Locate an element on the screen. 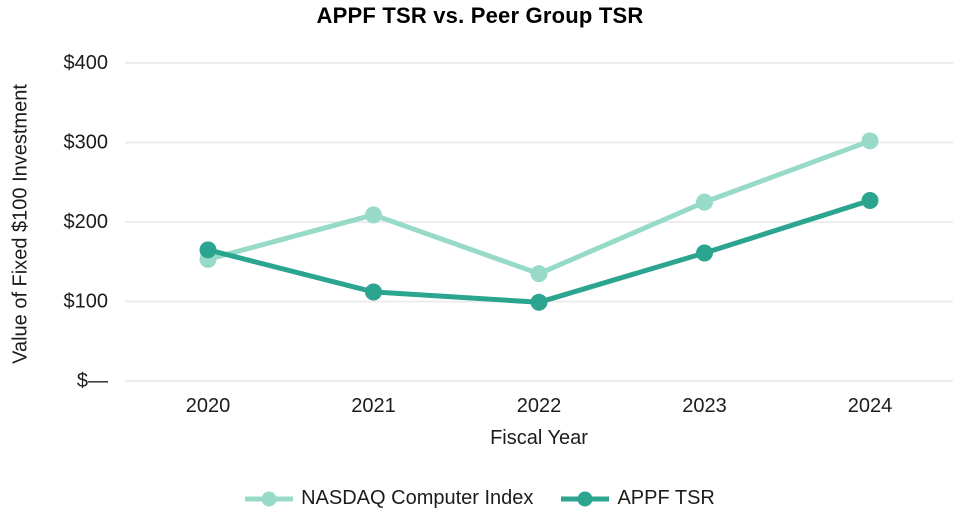 The width and height of the screenshot is (960, 528). data-point-appf-tsr-2022 is located at coordinates (539, 302).